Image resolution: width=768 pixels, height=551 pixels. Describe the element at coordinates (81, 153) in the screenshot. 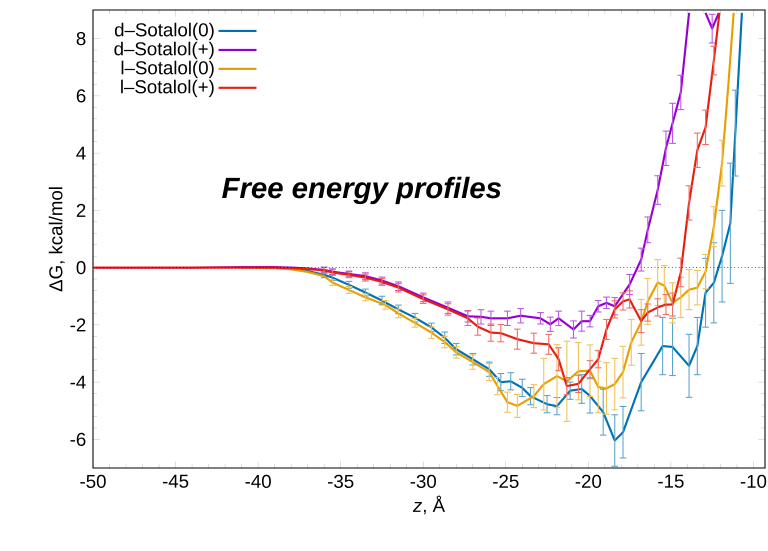

I see `y-tick-label: 4` at that location.